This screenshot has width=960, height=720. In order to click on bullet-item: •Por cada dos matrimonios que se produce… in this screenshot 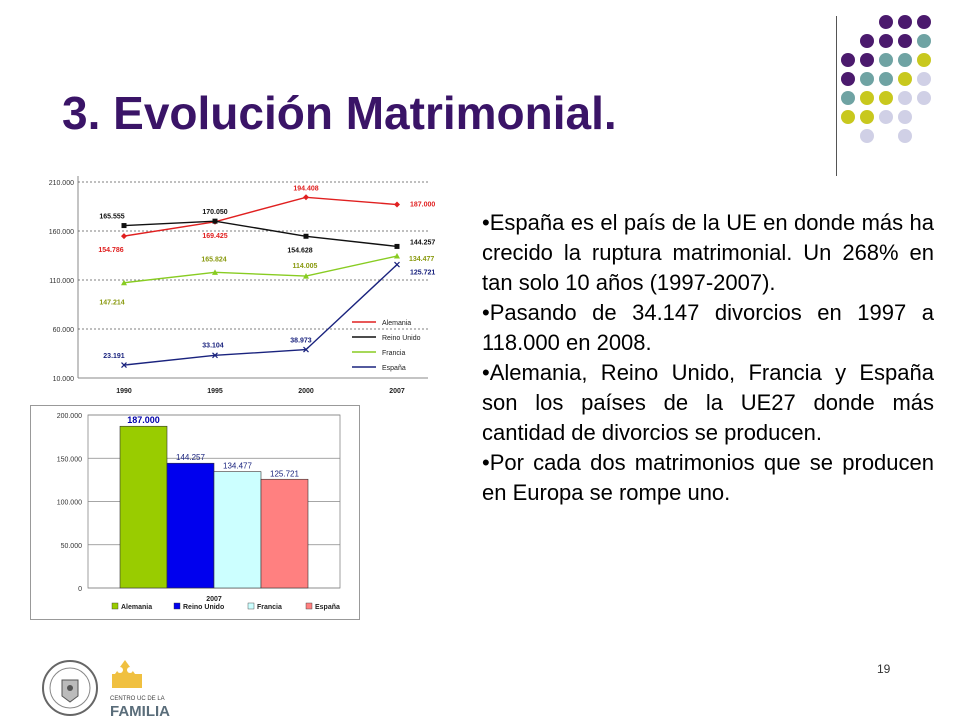, I will do `click(708, 477)`.